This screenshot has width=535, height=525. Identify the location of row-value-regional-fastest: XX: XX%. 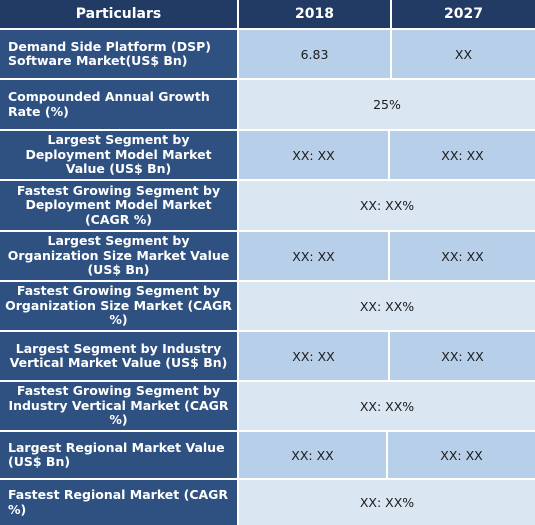
(387, 502).